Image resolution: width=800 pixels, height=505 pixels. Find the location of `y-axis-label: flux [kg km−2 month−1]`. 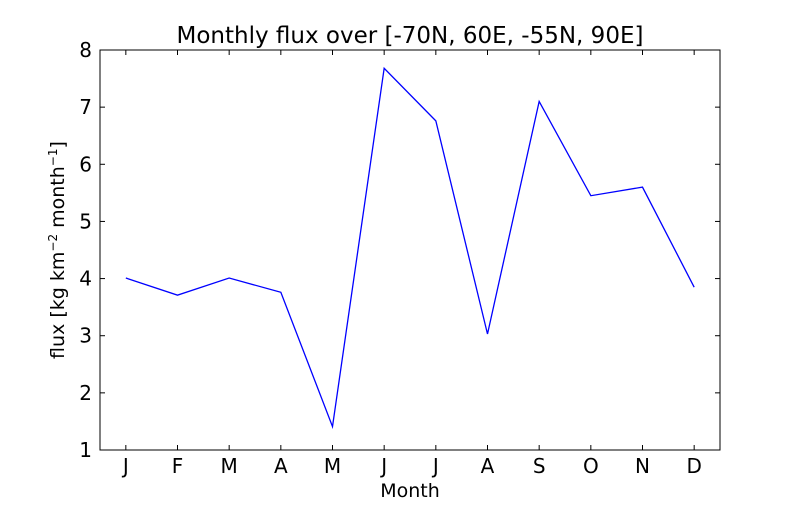

y-axis-label: flux [kg km−2 month−1] is located at coordinates (57, 250).